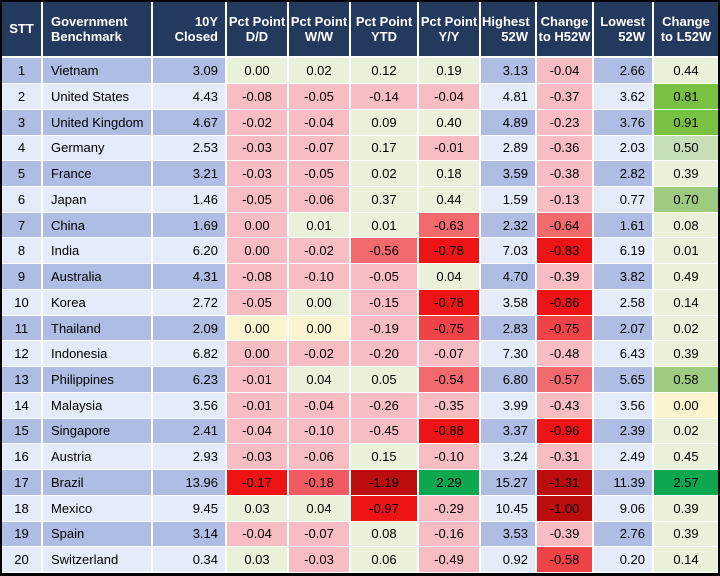  Describe the element at coordinates (449, 30) in the screenshot. I see `column-header-yy: Pct Point Y/Y` at that location.